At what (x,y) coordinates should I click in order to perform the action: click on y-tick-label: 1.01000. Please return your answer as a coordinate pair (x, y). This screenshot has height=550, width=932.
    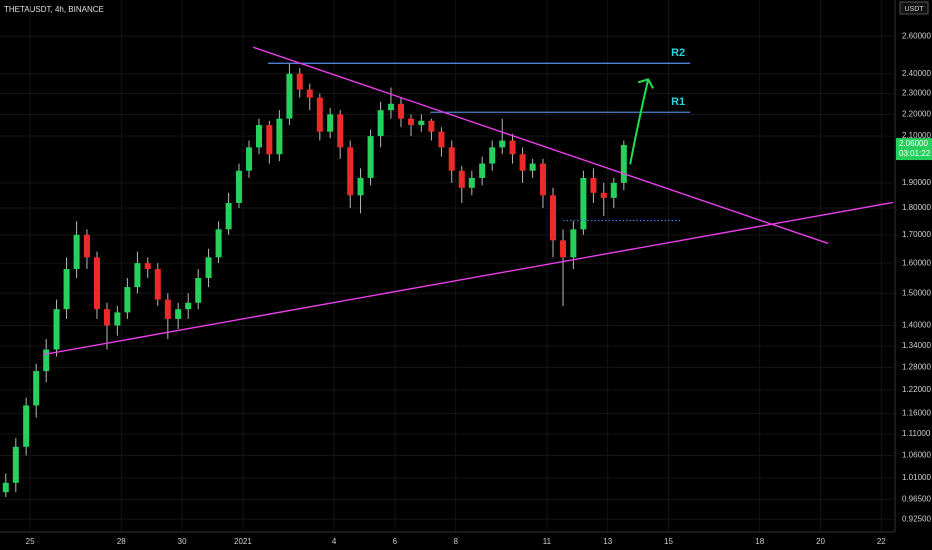
    Looking at the image, I should click on (916, 477).